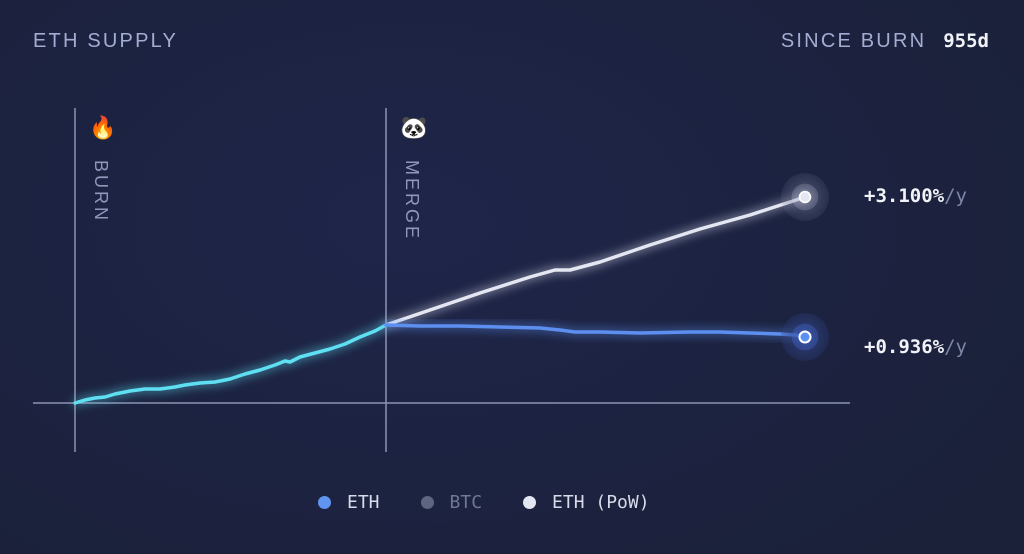 This screenshot has height=554, width=1024. Describe the element at coordinates (504, 502) in the screenshot. I see `chart-legend: ETH BTC ETH (PoW)` at that location.